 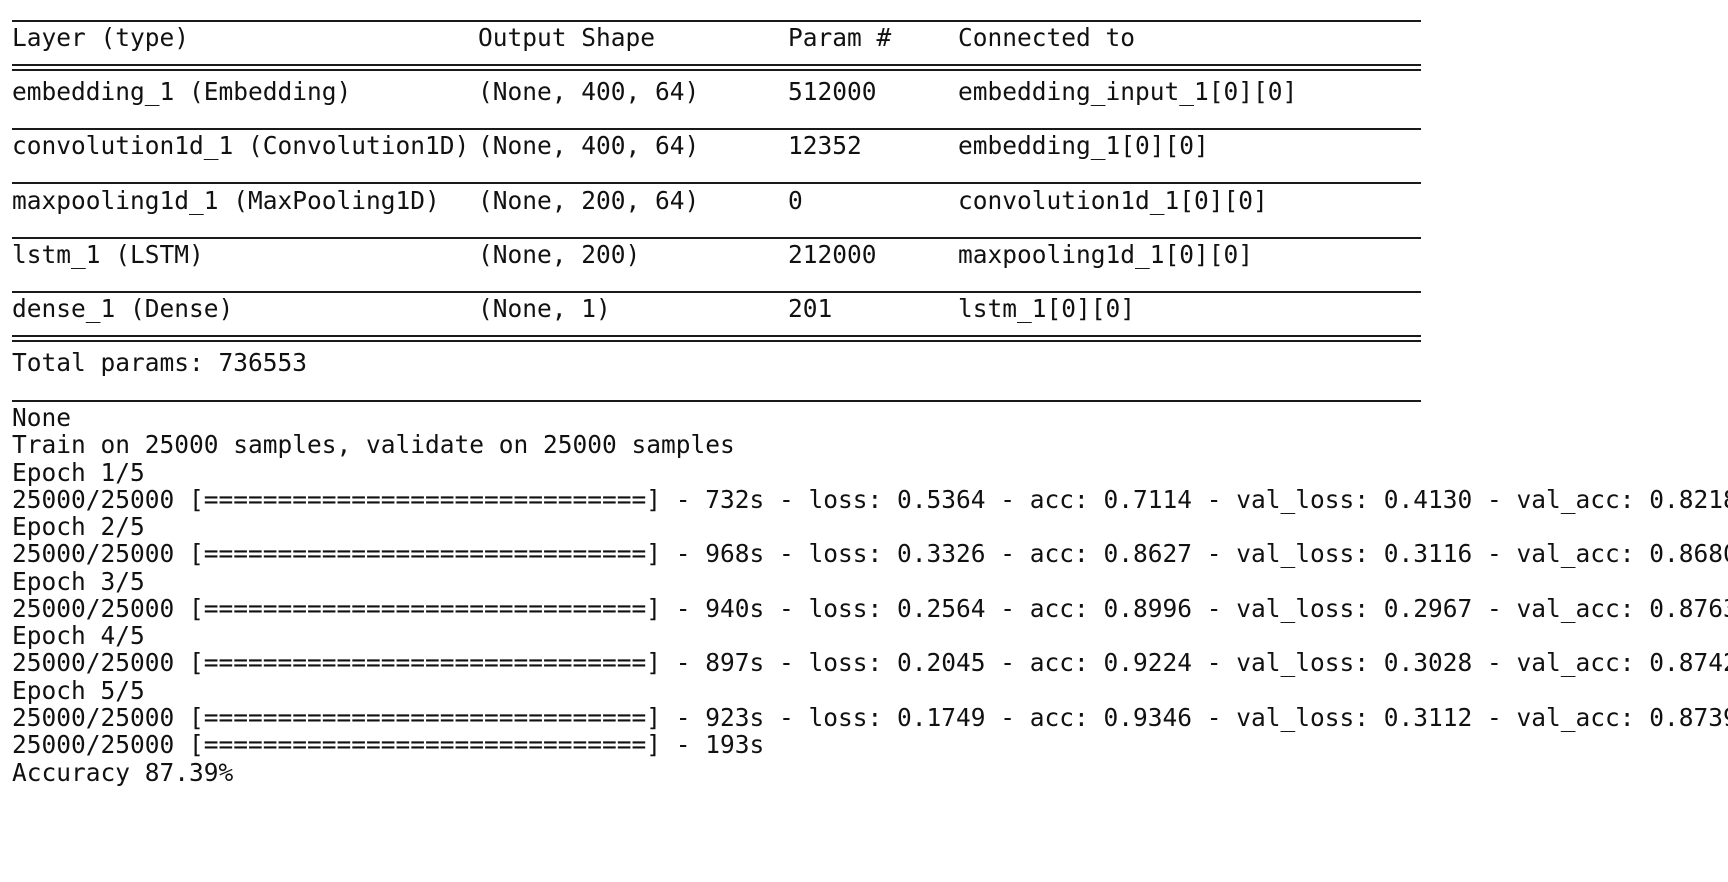 What do you see at coordinates (241, 145) in the screenshot?
I see `layer-name: convolution1d_1 (Convolution1D)` at bounding box center [241, 145].